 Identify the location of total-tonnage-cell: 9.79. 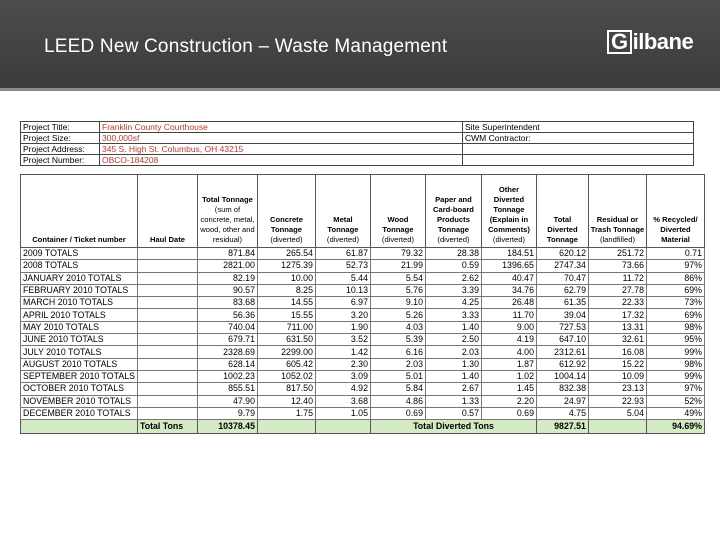
(227, 413).